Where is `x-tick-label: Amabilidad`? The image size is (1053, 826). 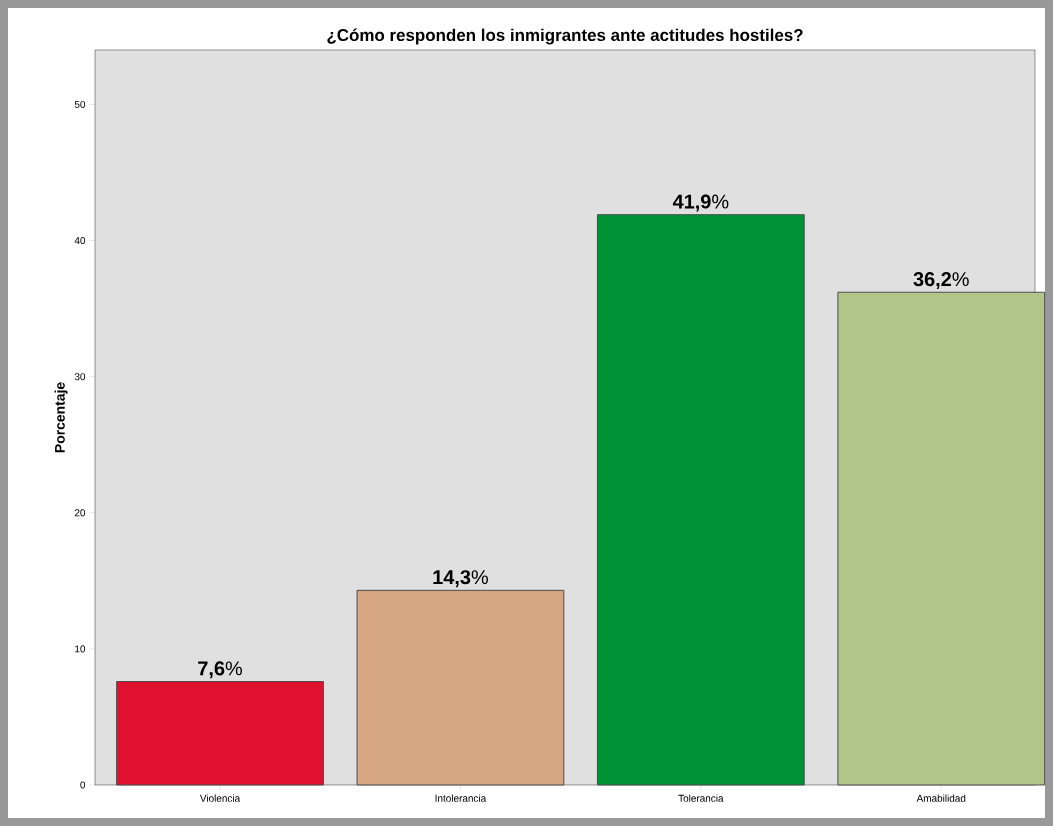 x-tick-label: Amabilidad is located at coordinates (941, 798).